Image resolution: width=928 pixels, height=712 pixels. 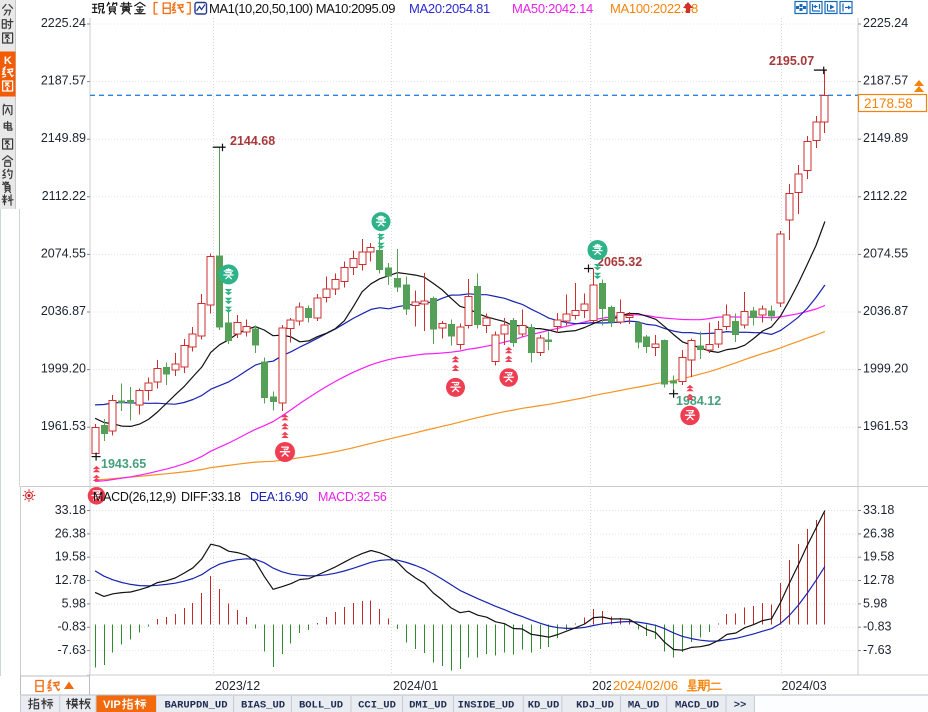 I want to click on svg-text: MACD(26,12,9), so click(x=134, y=497).